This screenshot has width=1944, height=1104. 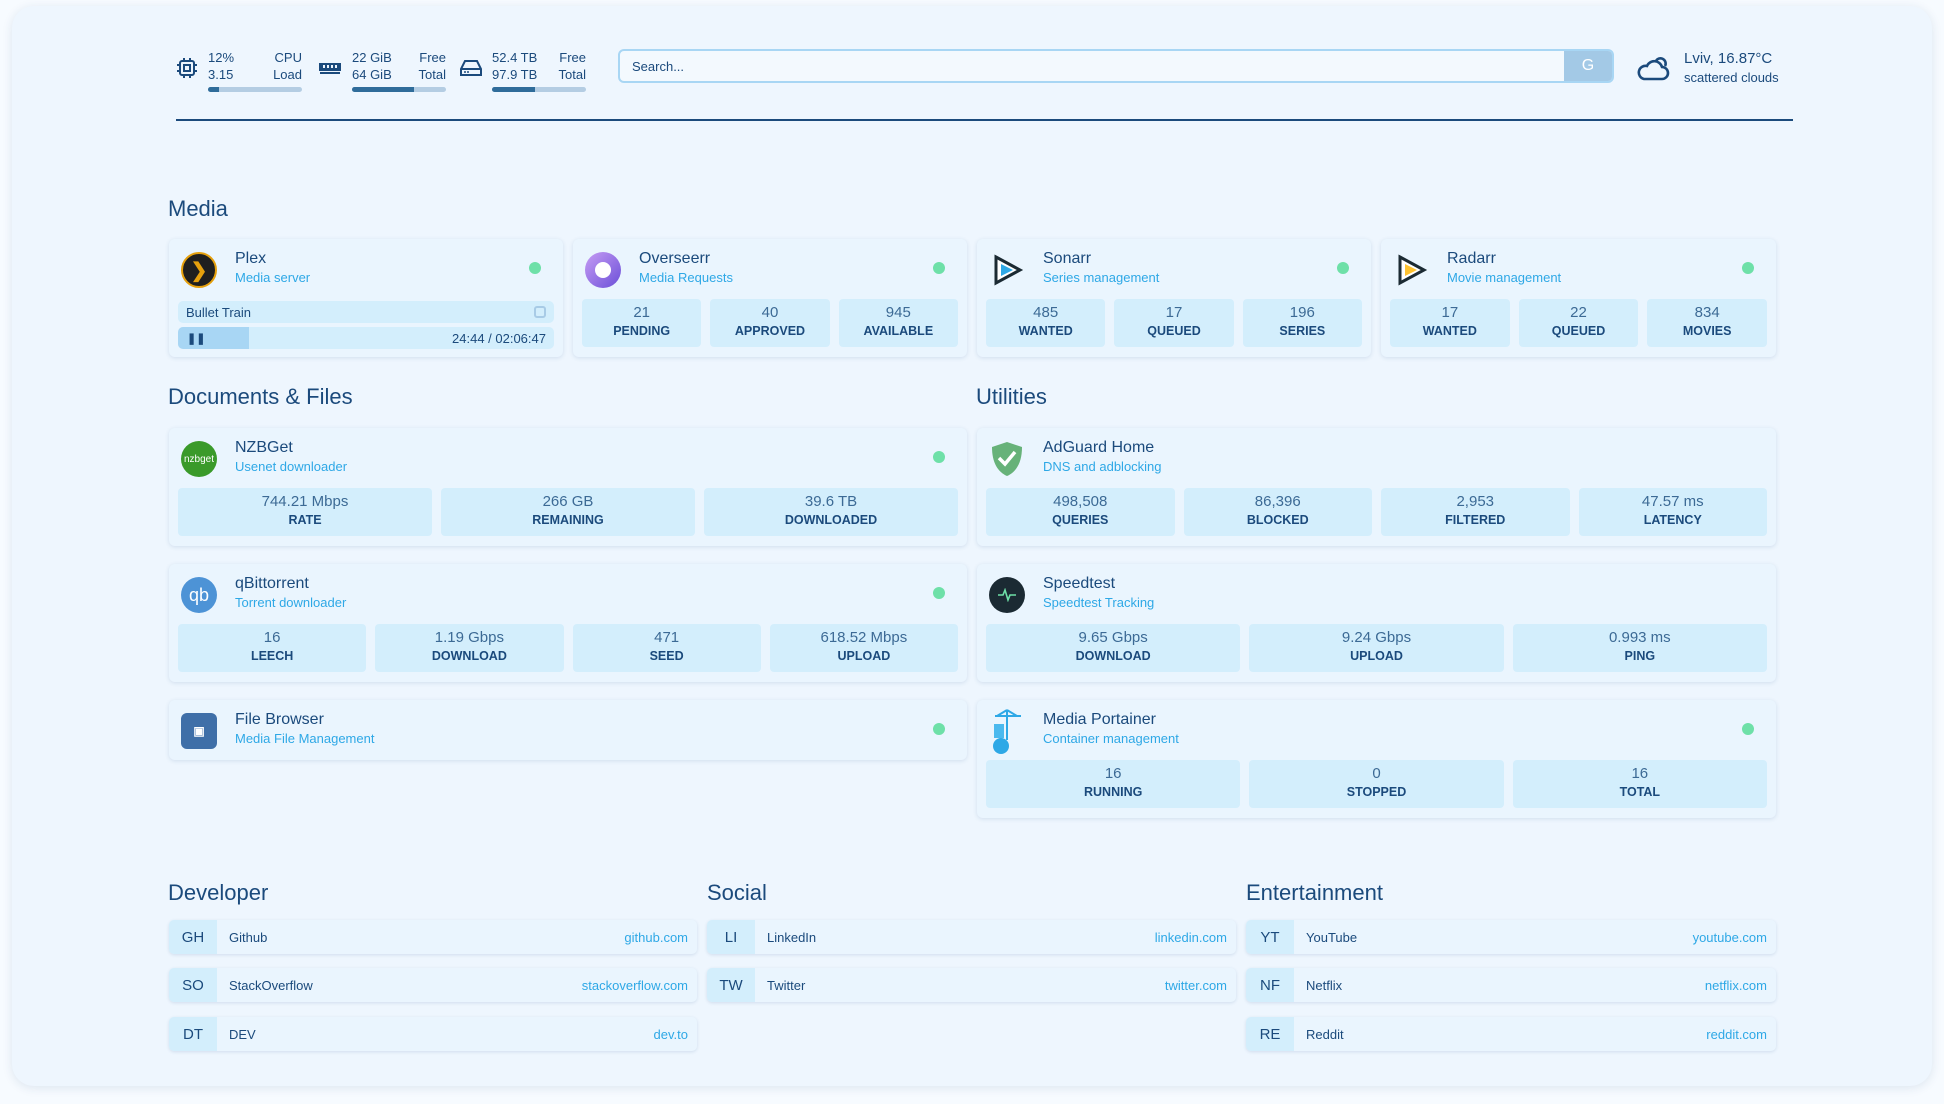 I want to click on bookmark-stackoverflow: SO StackOverflow stackoverflow.com, so click(x=433, y=985).